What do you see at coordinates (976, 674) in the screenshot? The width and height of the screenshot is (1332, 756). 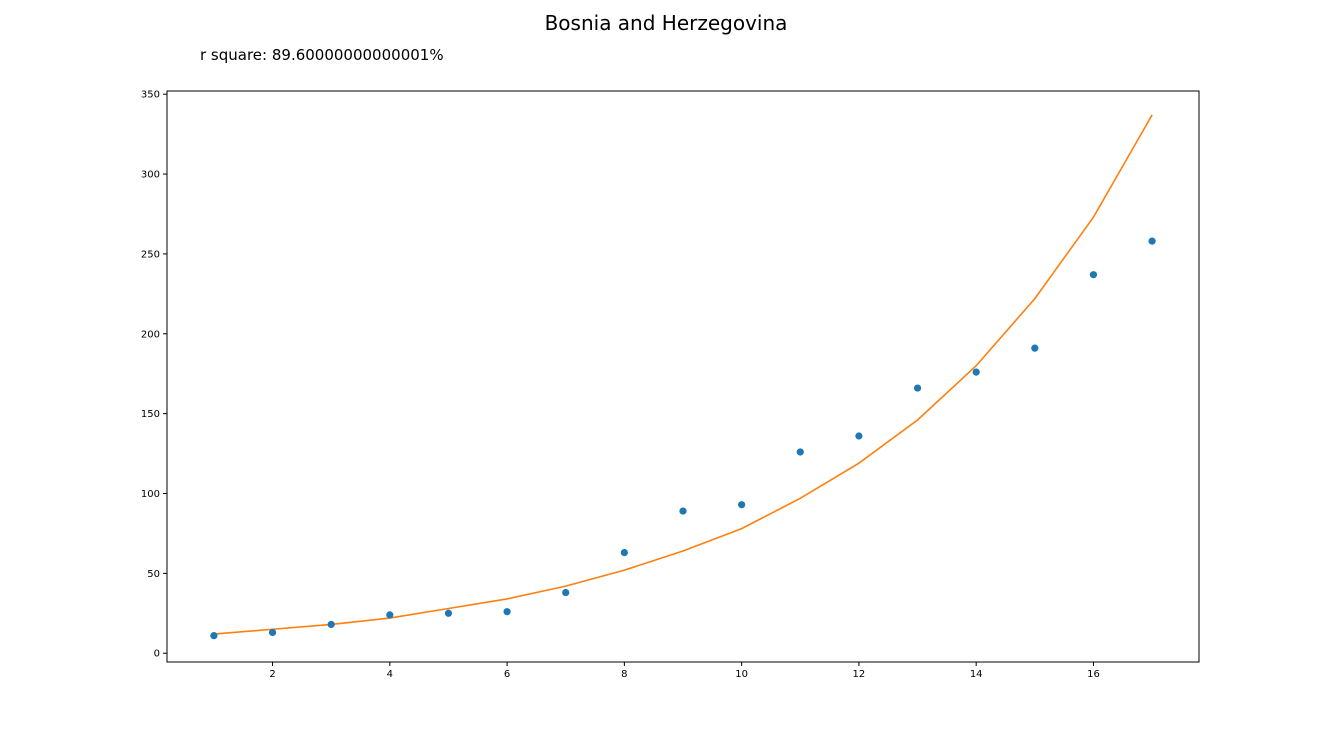 I see `x-tick-label: 14` at bounding box center [976, 674].